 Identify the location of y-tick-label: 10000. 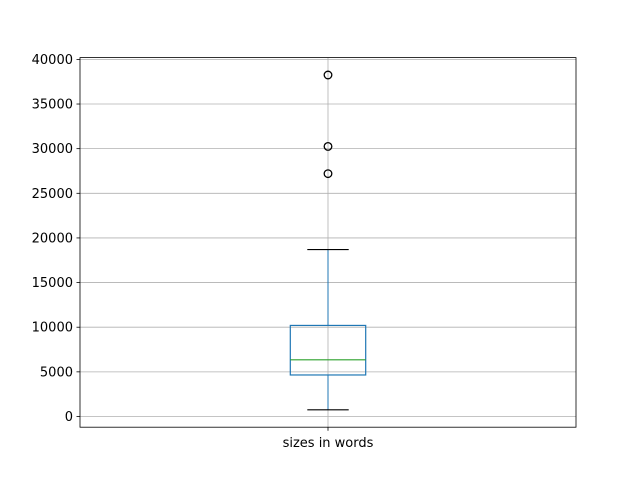
(52, 328).